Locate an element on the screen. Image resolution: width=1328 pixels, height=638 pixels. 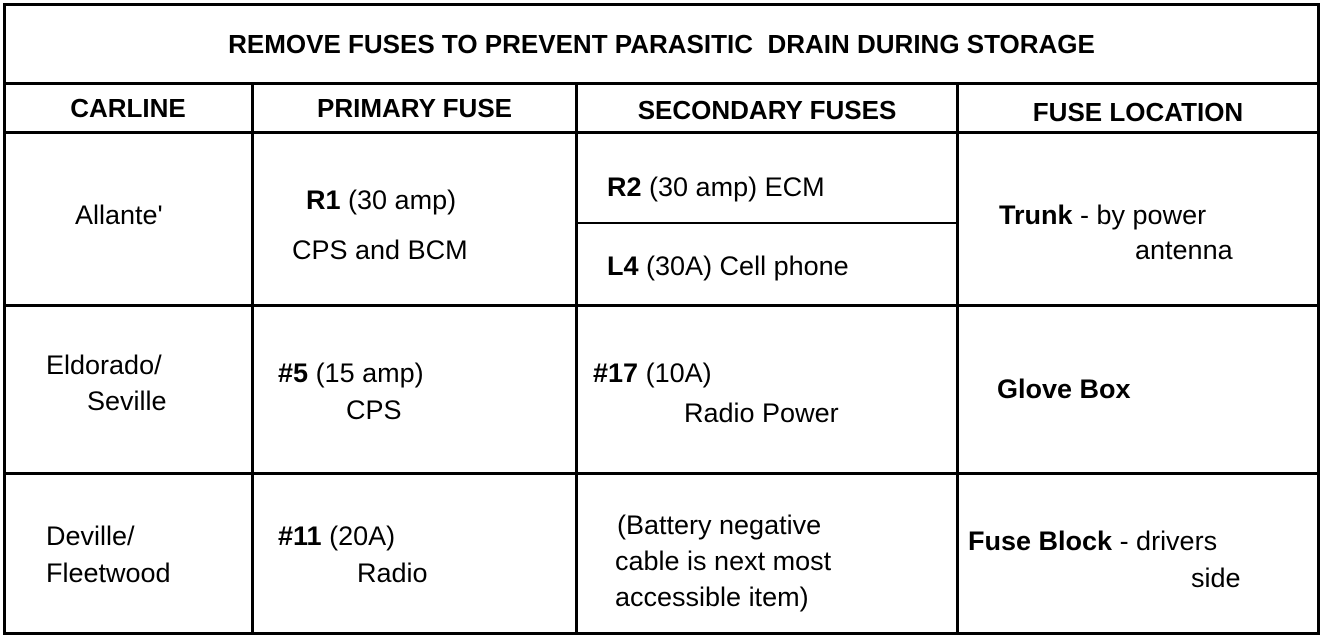
fuse-location-cell: Fuse Block - drivers is located at coordinates (1093, 541).